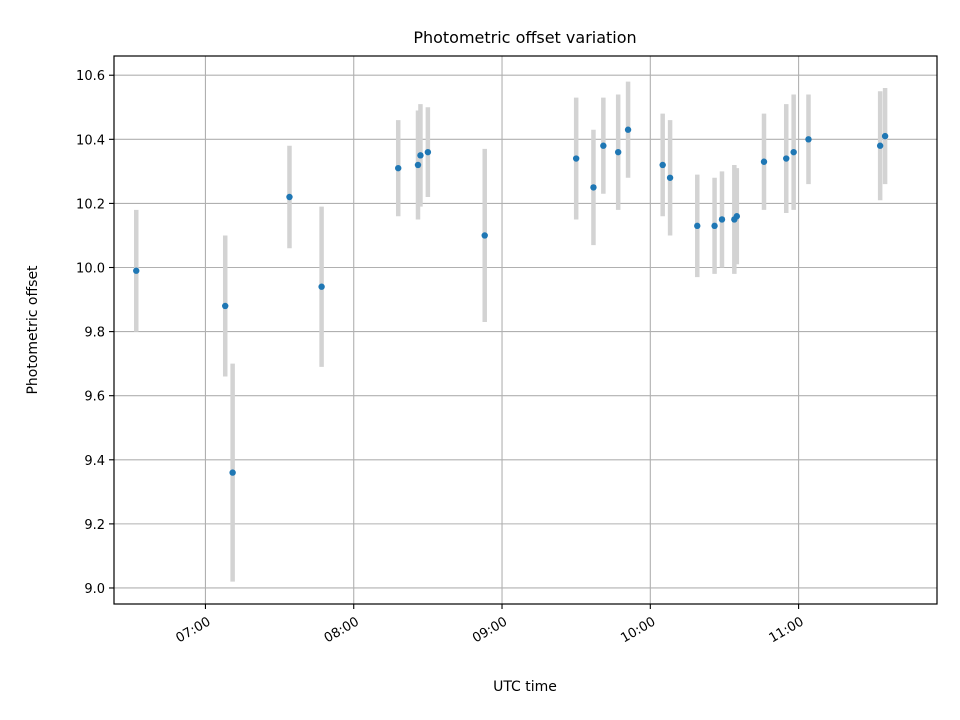  What do you see at coordinates (94, 525) in the screenshot?
I see `y-tick-label: 9.2` at bounding box center [94, 525].